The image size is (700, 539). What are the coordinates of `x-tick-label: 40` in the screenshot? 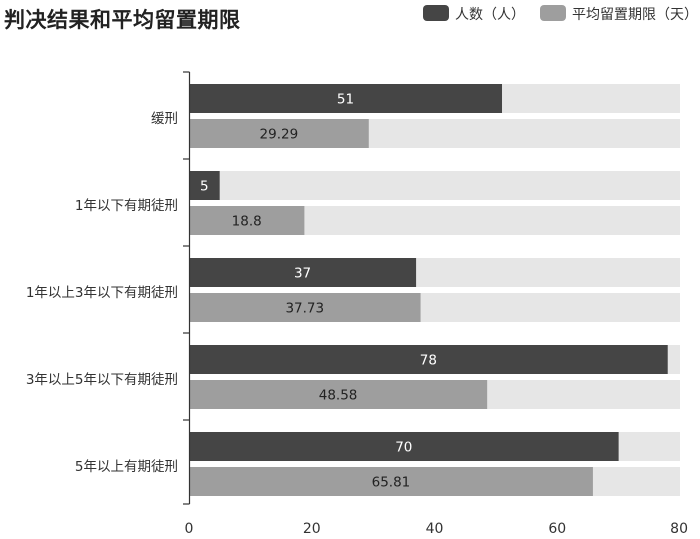 It's located at (435, 529).